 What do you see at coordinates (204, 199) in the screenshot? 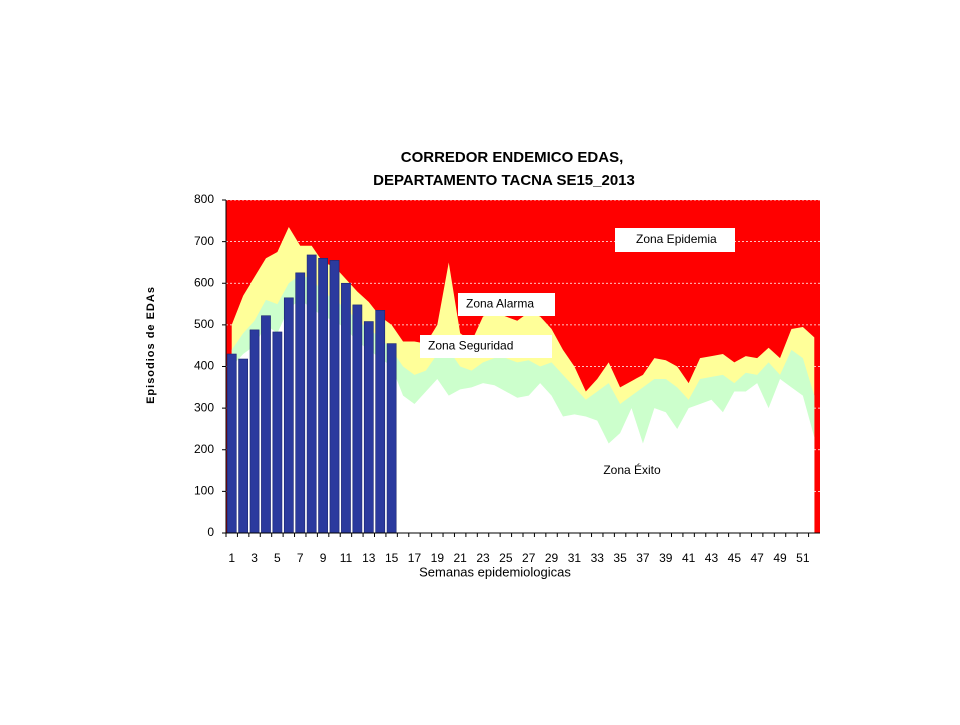
I see `y-tick-label: 800` at bounding box center [204, 199].